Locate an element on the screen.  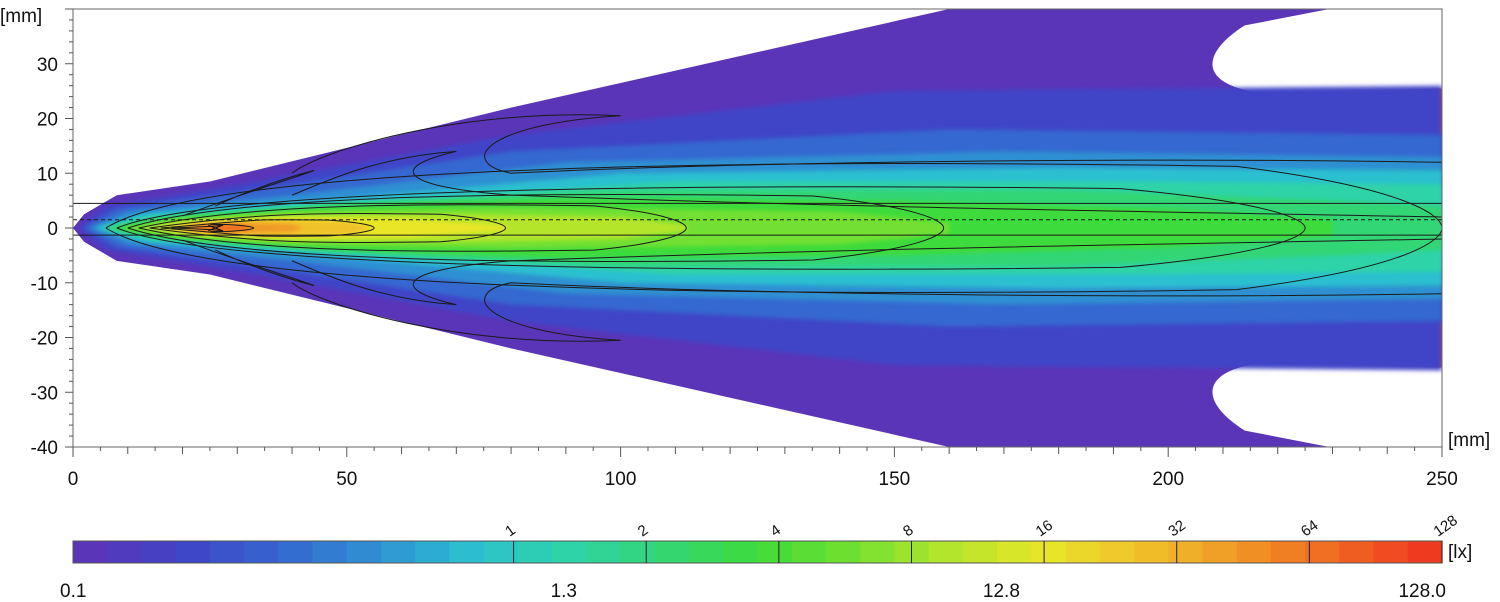
peak-marker-b is located at coordinates (215, 228).